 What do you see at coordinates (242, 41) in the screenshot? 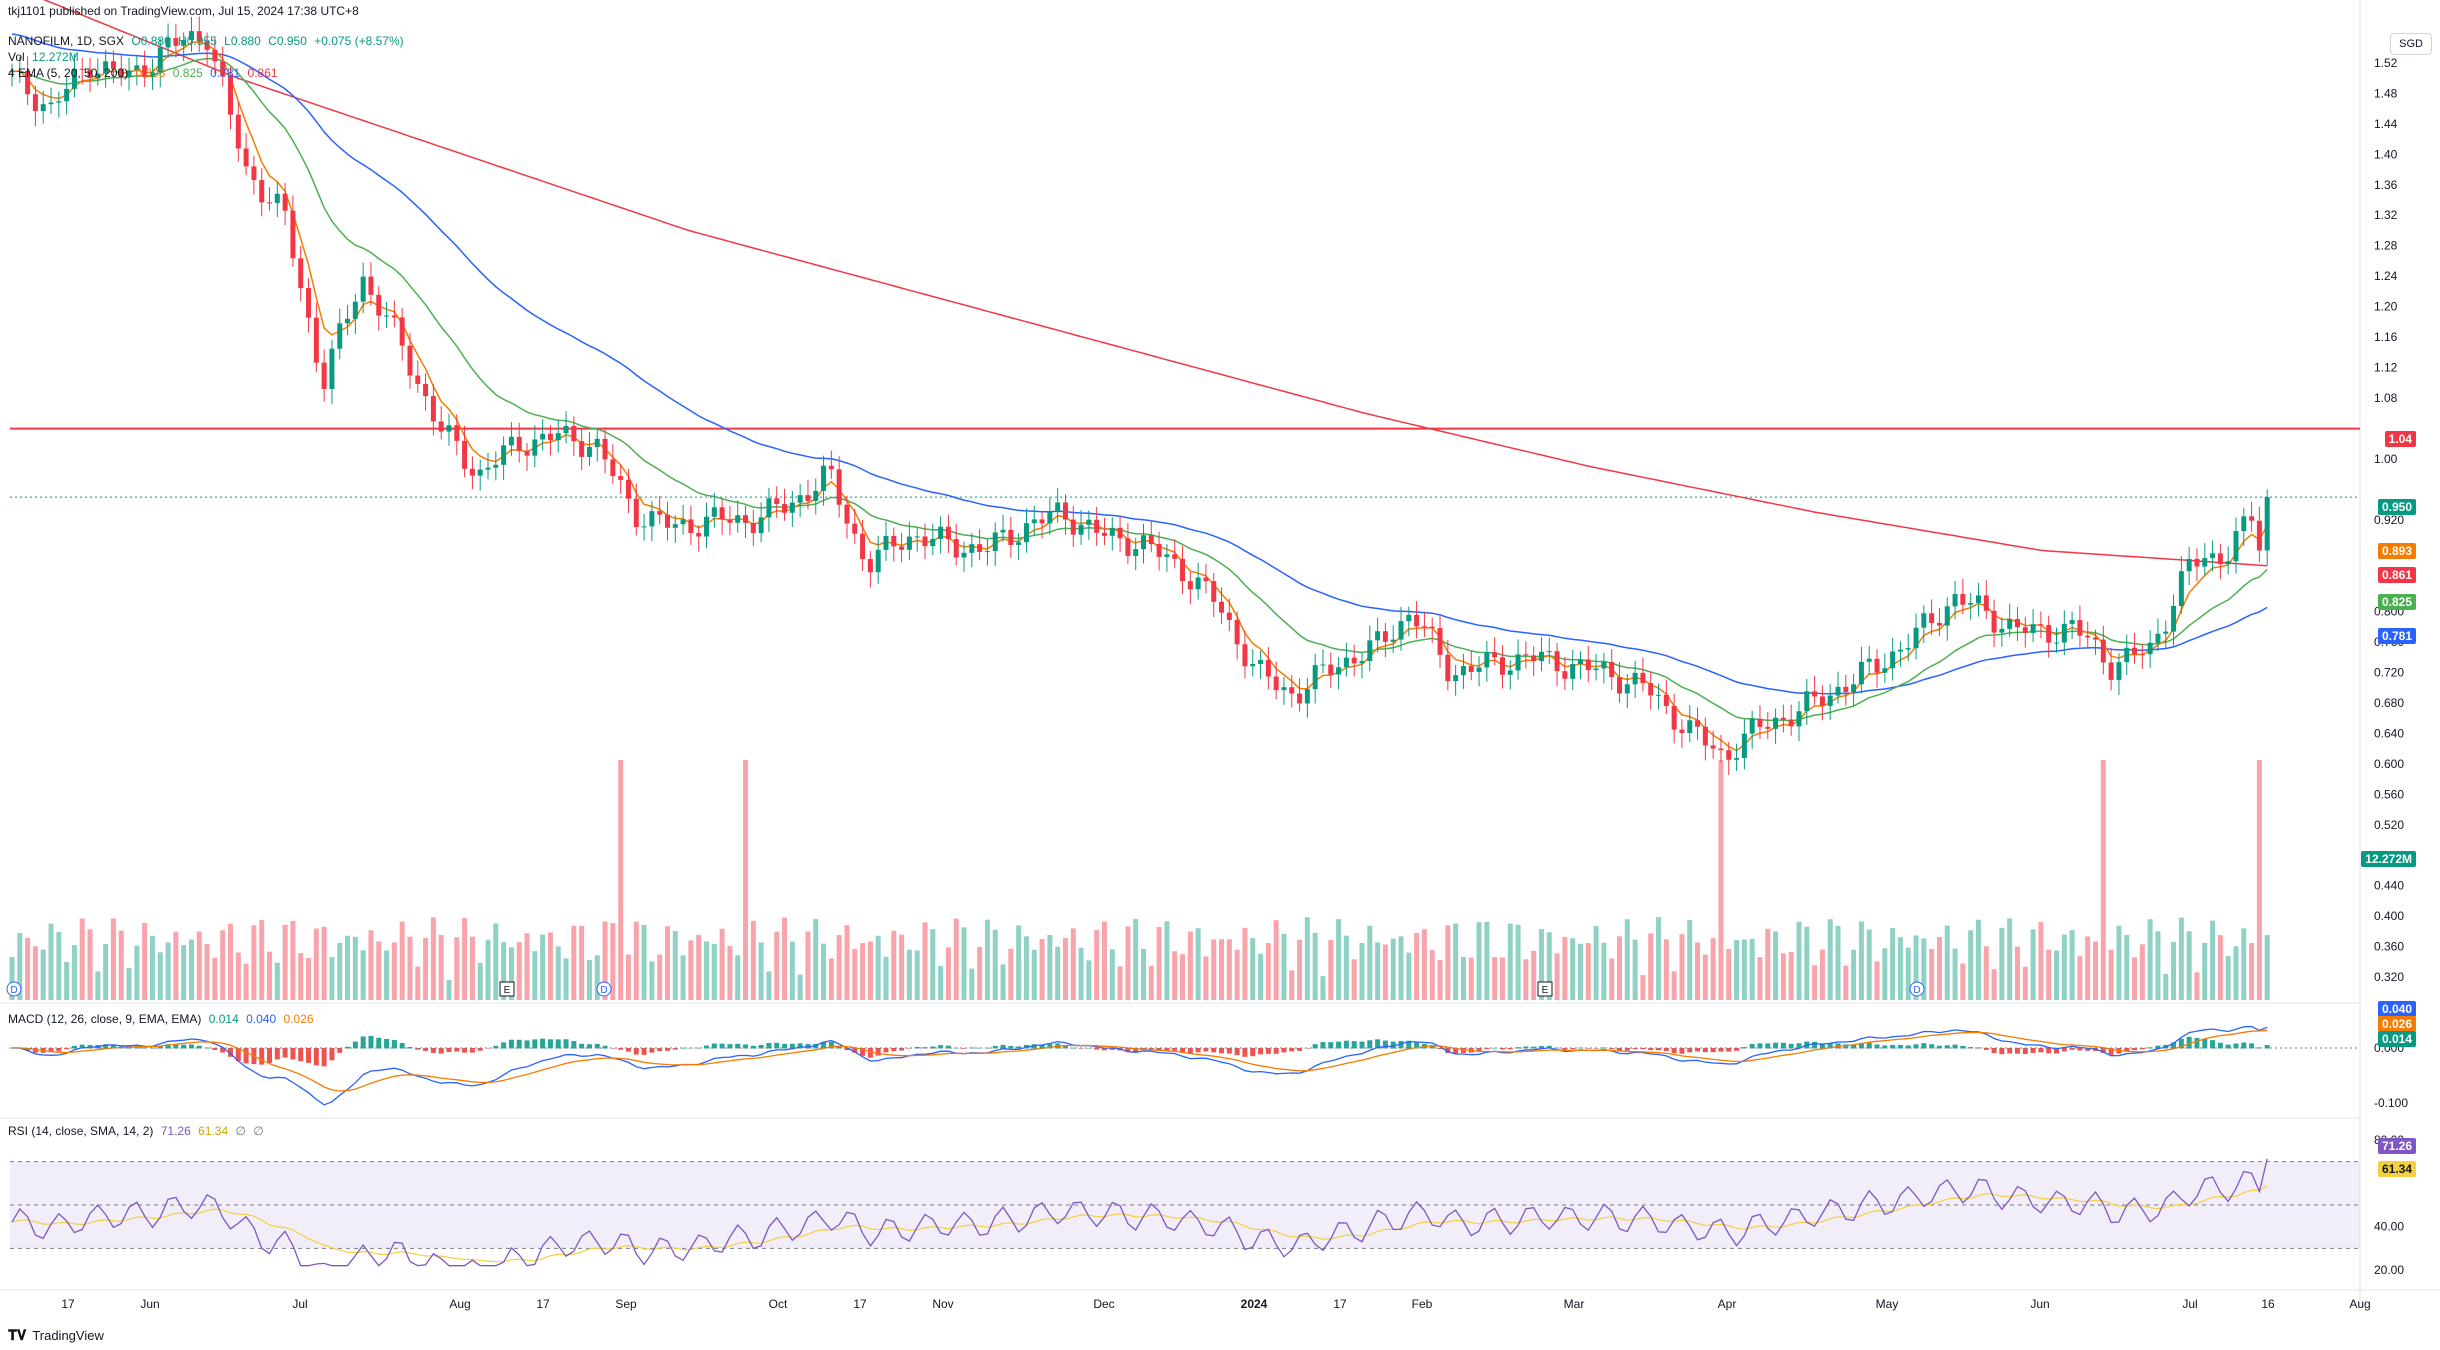
I see `ohlc-low: L0.880` at bounding box center [242, 41].